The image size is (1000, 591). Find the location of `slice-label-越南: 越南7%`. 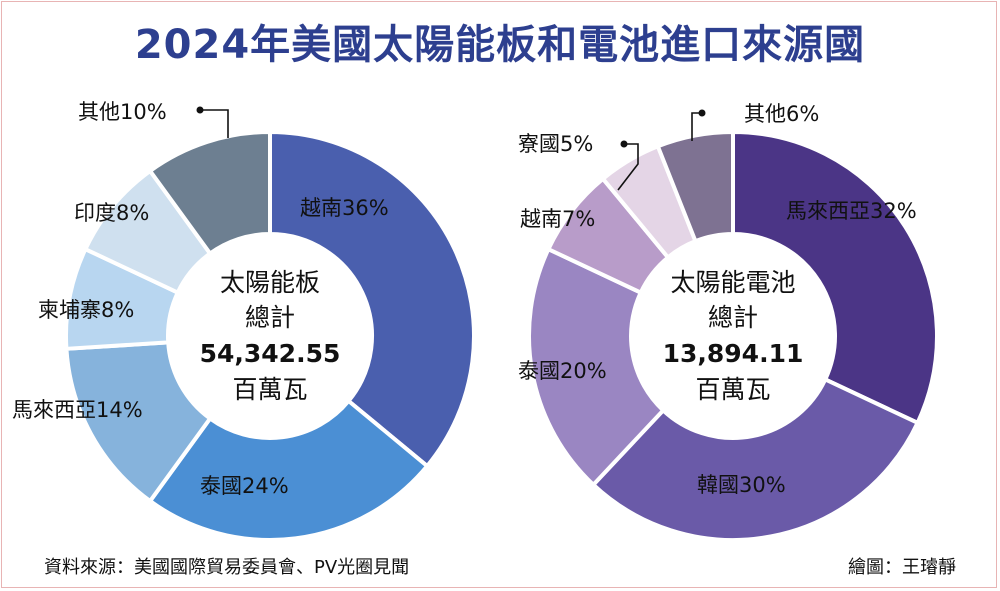

slice-label-越南: 越南7% is located at coordinates (557, 219).